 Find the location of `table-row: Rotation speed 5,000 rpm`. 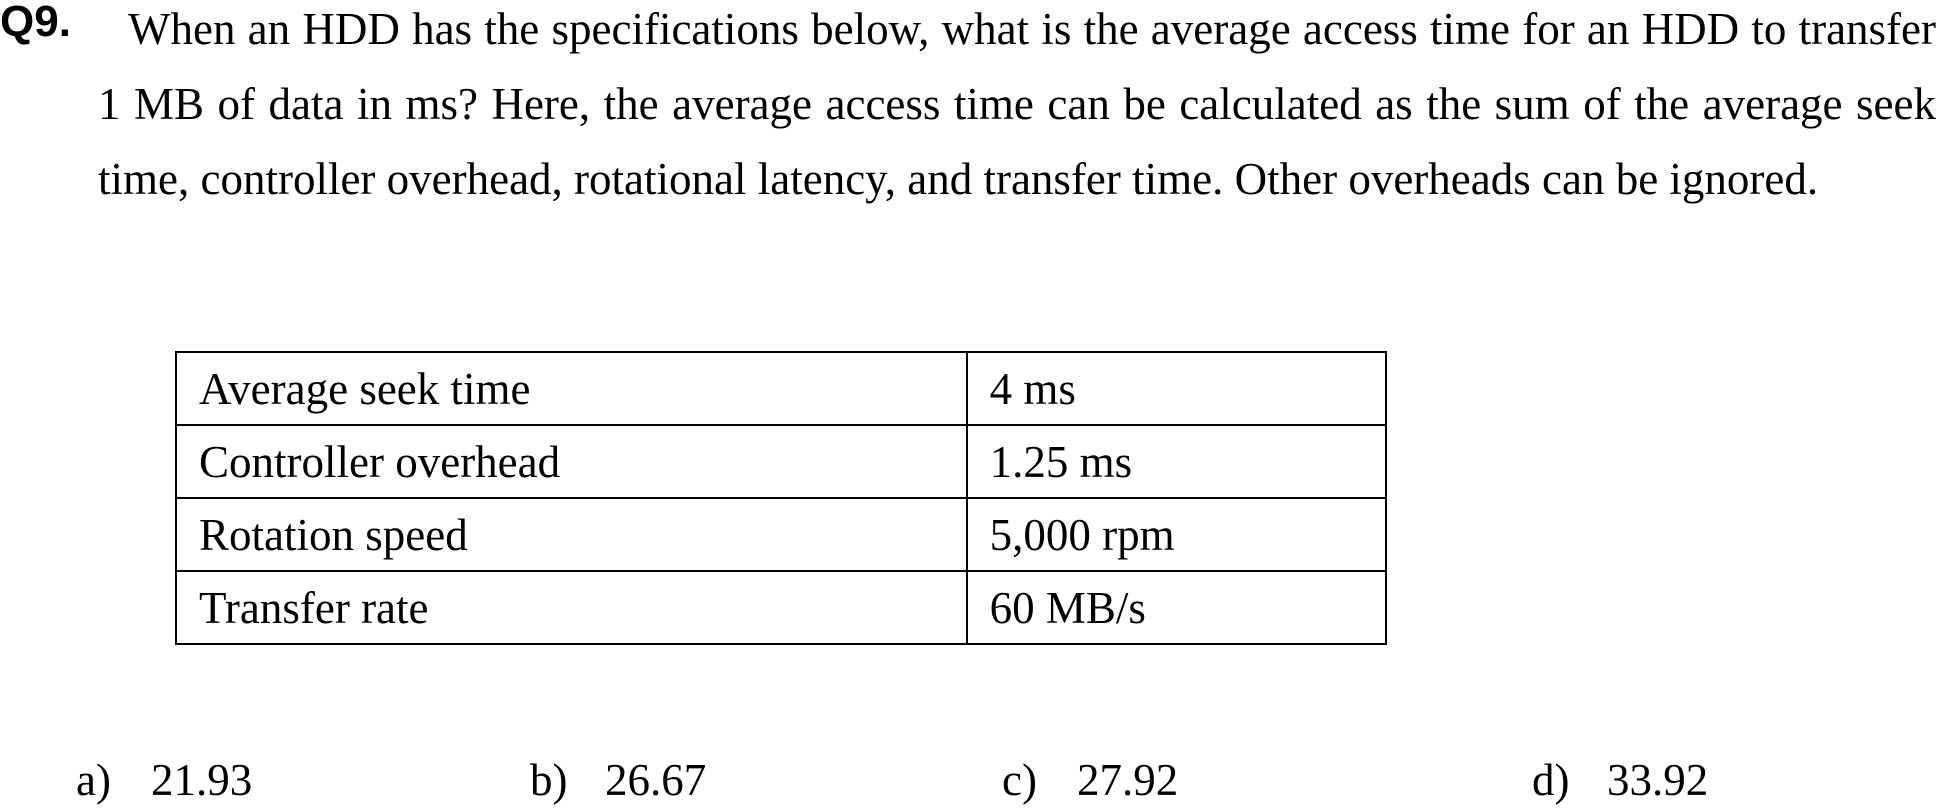

table-row: Rotation speed 5,000 rpm is located at coordinates (781, 534).